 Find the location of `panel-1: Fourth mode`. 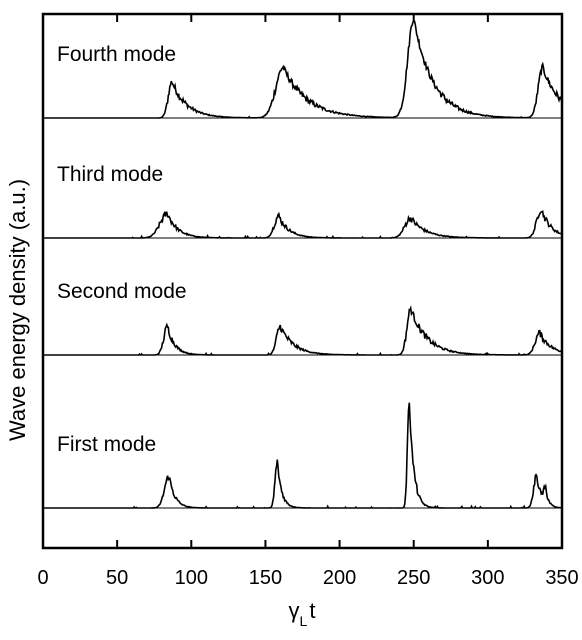

panel-1: Fourth mode is located at coordinates (303, 69).